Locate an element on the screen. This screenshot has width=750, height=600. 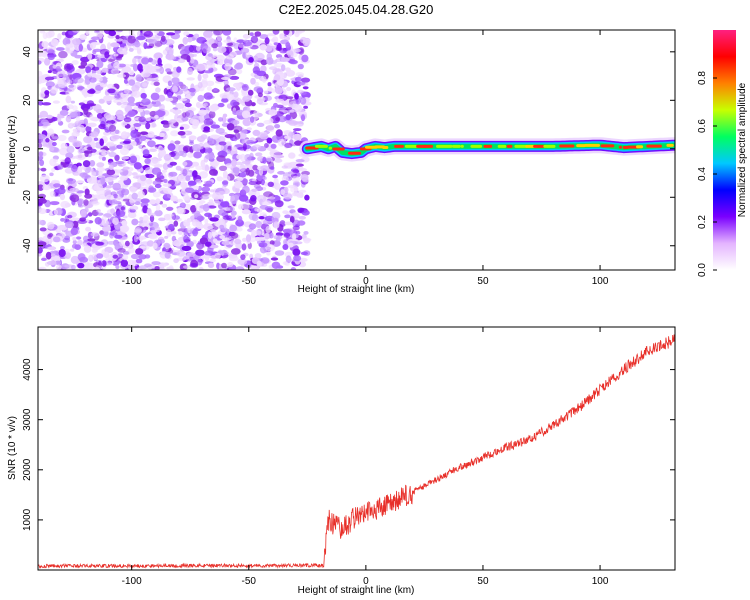
colorbar-tick-label: 0.2 is located at coordinates (702, 222).